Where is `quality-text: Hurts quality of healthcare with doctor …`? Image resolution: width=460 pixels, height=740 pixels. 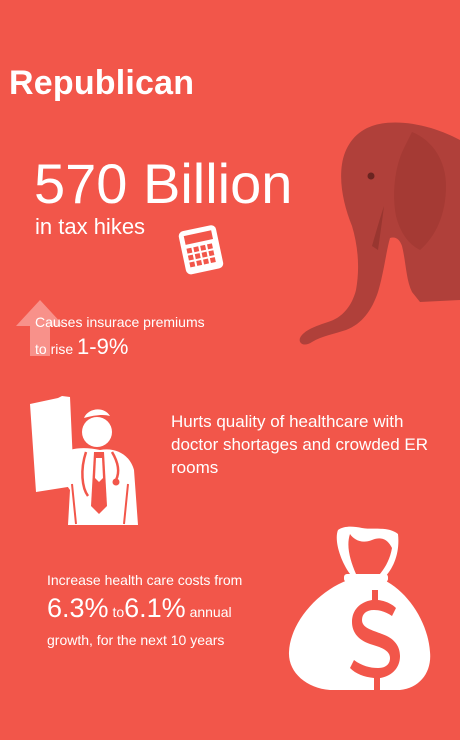
quality-text: Hurts quality of healthcare with doctor … is located at coordinates (300, 444).